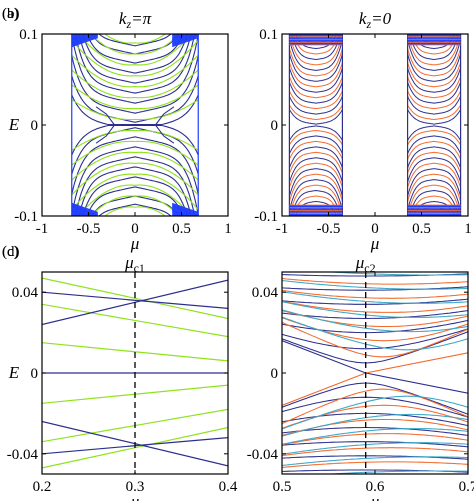 The height and width of the screenshot is (501, 474). Describe the element at coordinates (368, 24) in the screenshot. I see `title-sub: z` at that location.